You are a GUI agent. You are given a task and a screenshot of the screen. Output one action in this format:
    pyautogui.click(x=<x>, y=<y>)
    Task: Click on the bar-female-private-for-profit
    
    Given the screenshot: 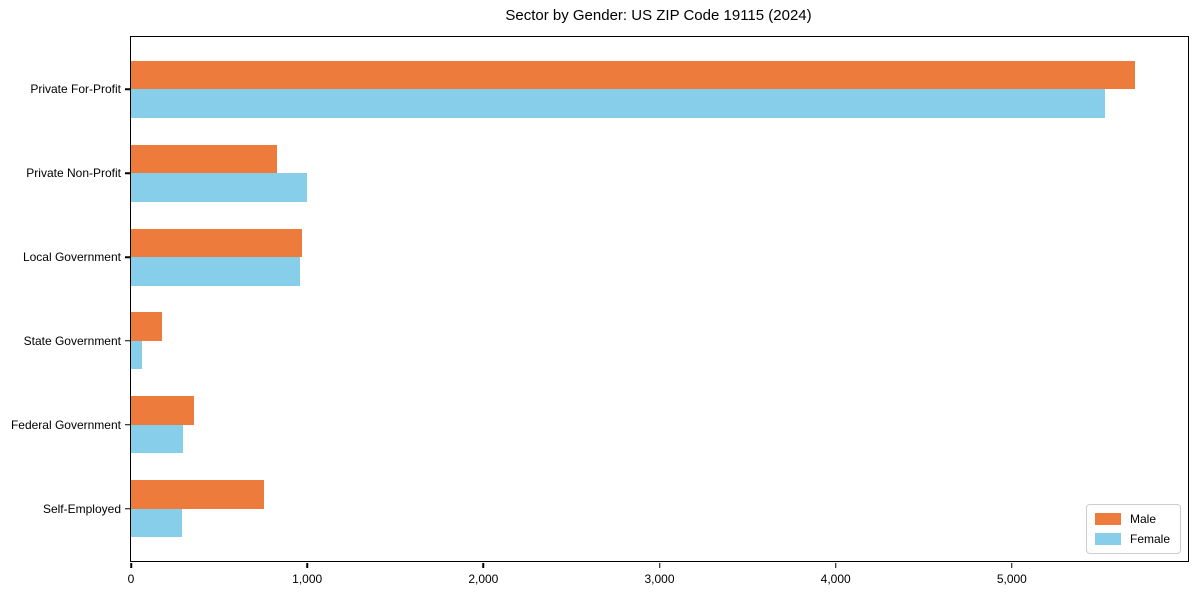 What is the action you would take?
    pyautogui.click(x=618, y=103)
    